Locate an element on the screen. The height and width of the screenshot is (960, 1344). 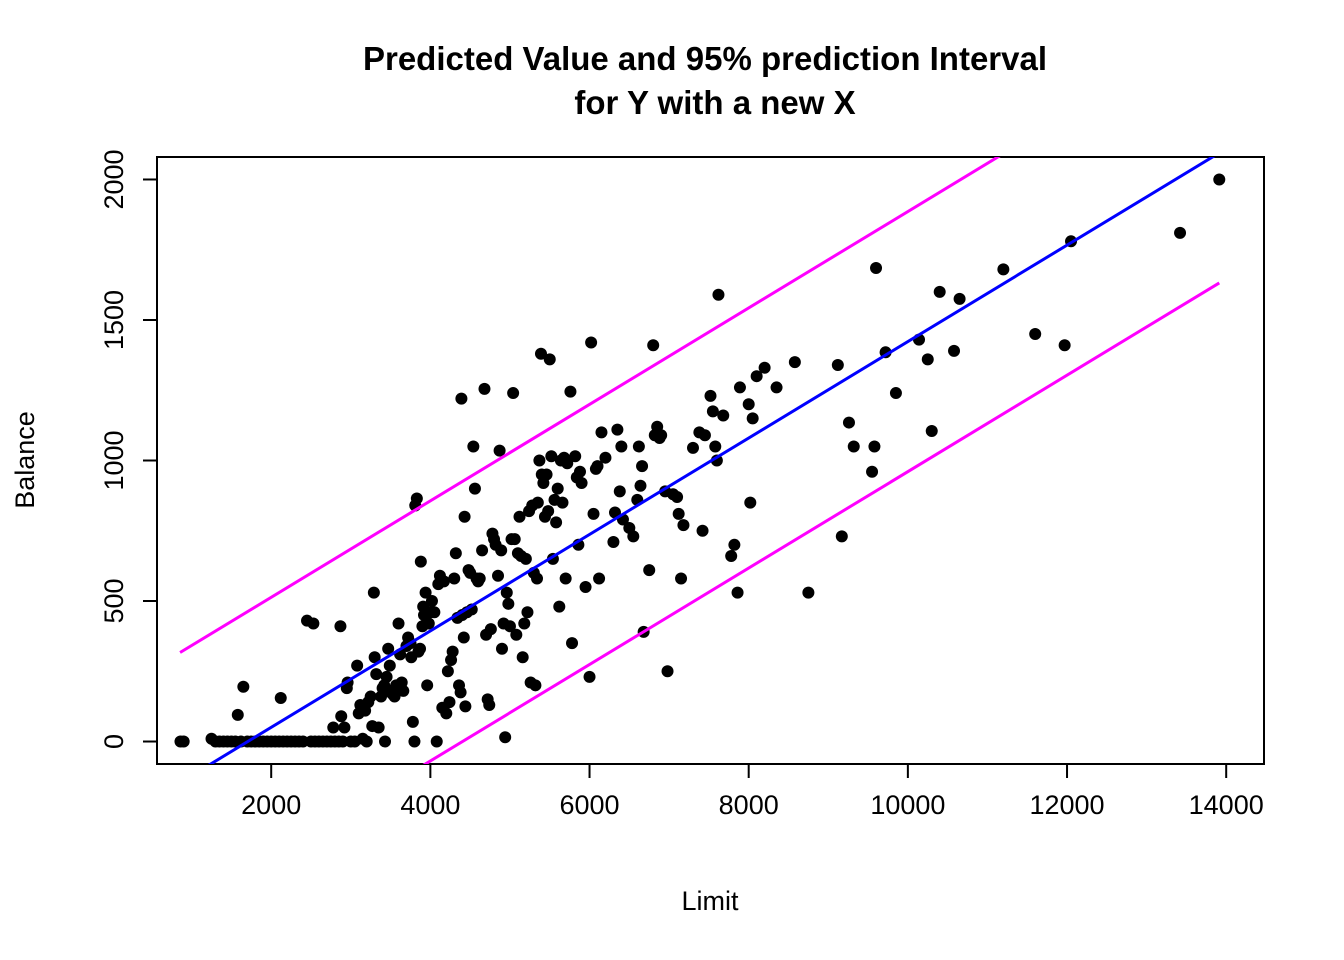
x-axis-label: Limit is located at coordinates (710, 901).